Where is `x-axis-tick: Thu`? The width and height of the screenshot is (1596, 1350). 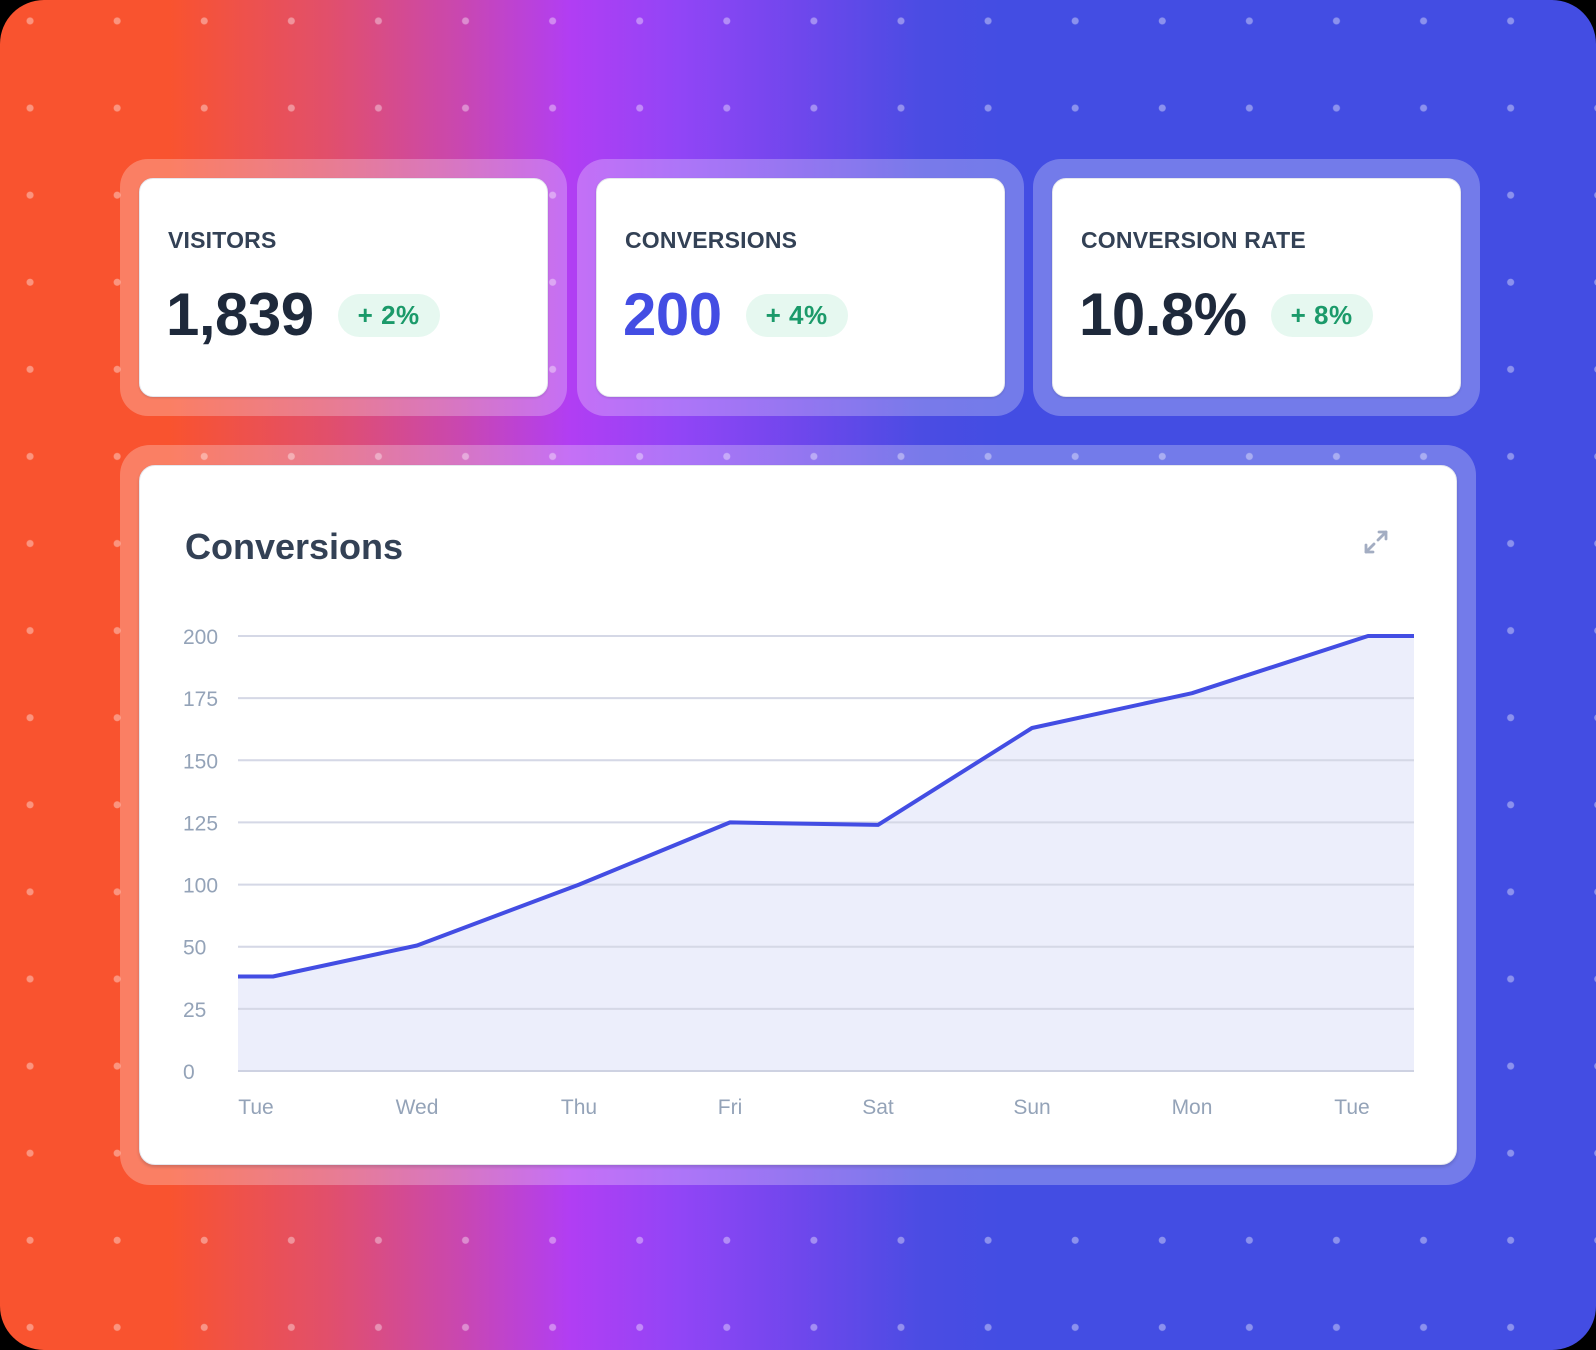
x-axis-tick: Thu is located at coordinates (579, 1107).